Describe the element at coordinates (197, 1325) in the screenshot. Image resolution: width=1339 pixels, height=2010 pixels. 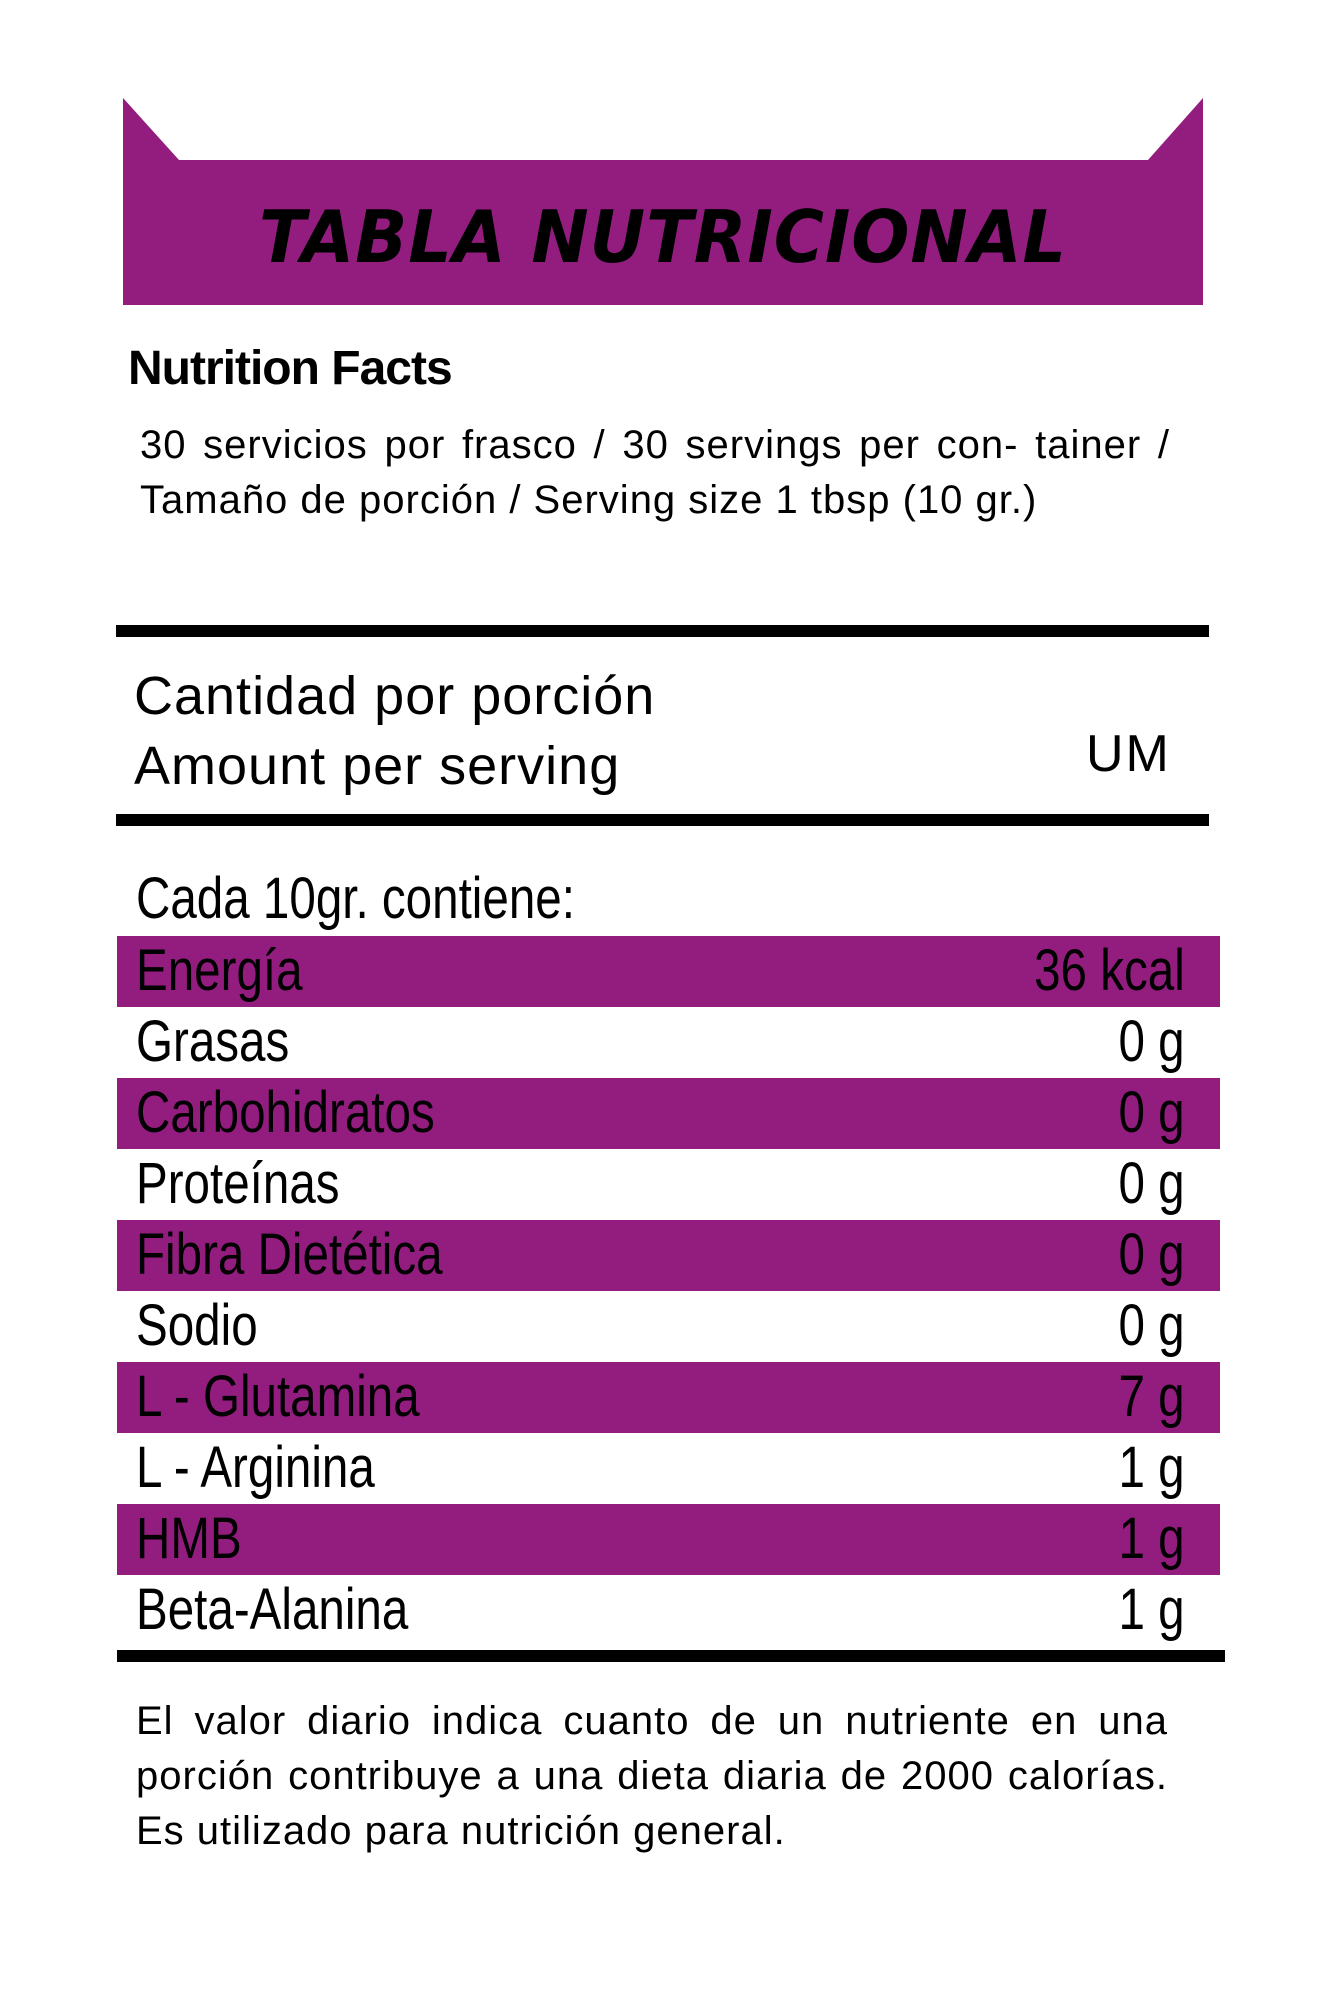
I see `nutrient-label: Sodio` at that location.